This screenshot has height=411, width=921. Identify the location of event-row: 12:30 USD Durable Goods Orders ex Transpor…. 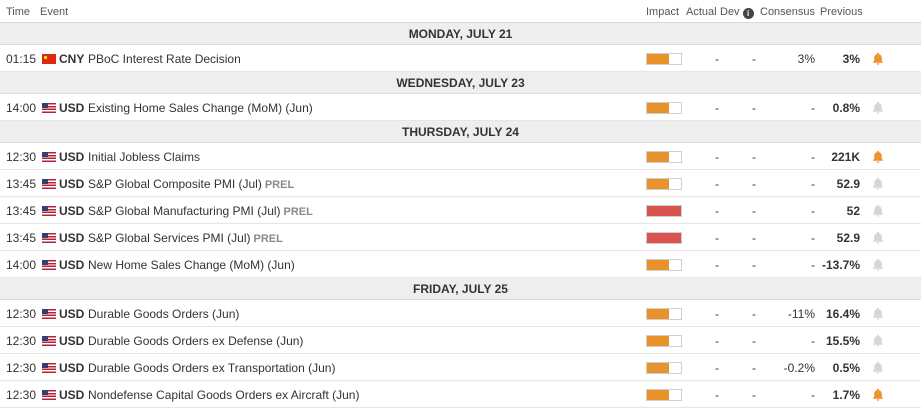
(460, 367).